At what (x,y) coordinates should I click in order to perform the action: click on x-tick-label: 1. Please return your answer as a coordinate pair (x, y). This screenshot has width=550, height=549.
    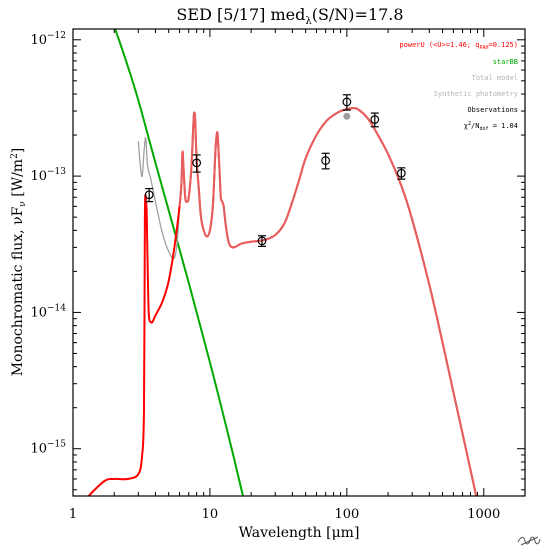
    Looking at the image, I should click on (73, 514).